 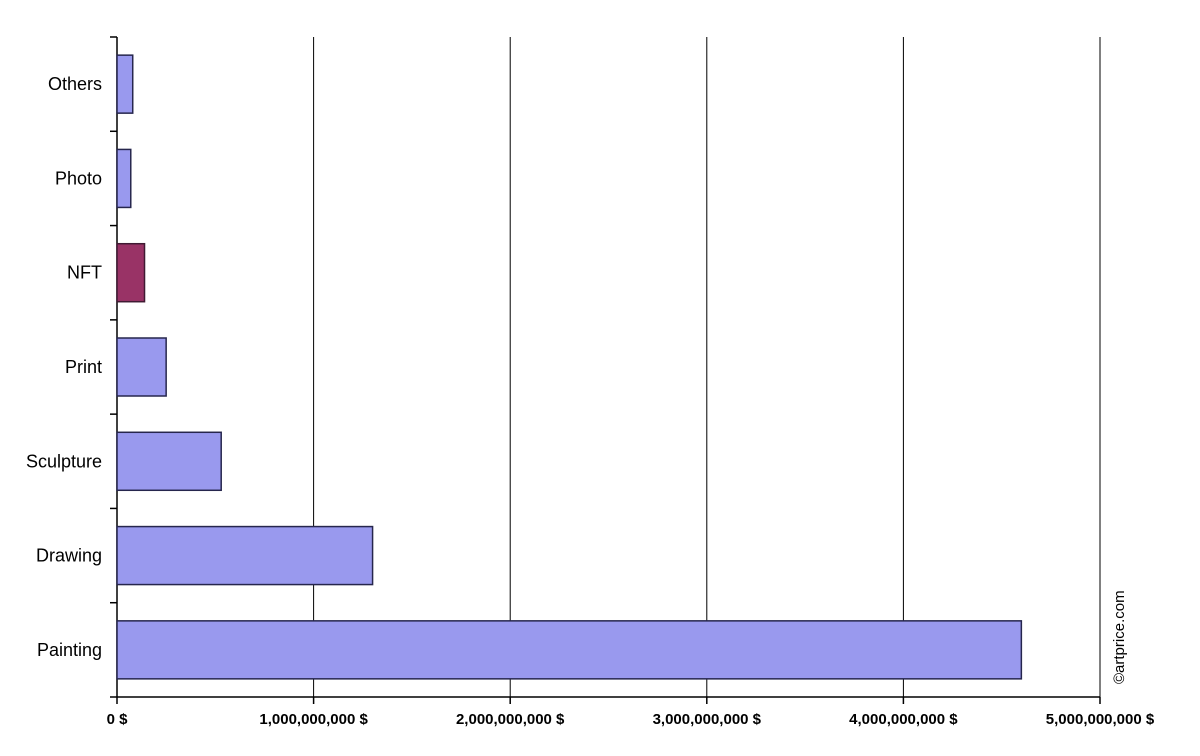 What do you see at coordinates (131, 272) in the screenshot?
I see `bar-nft` at bounding box center [131, 272].